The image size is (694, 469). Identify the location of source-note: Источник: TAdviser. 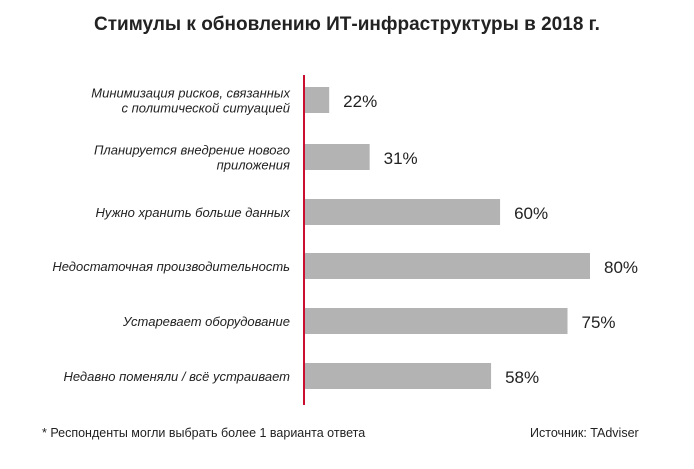
(584, 433).